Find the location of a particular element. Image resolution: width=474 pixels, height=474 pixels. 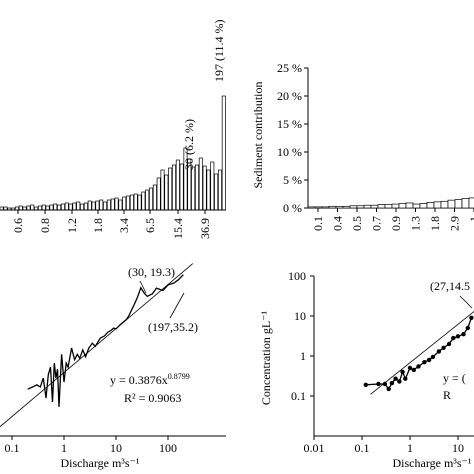

panel-b-x-tick-label: 0.1 is located at coordinates (318, 223).